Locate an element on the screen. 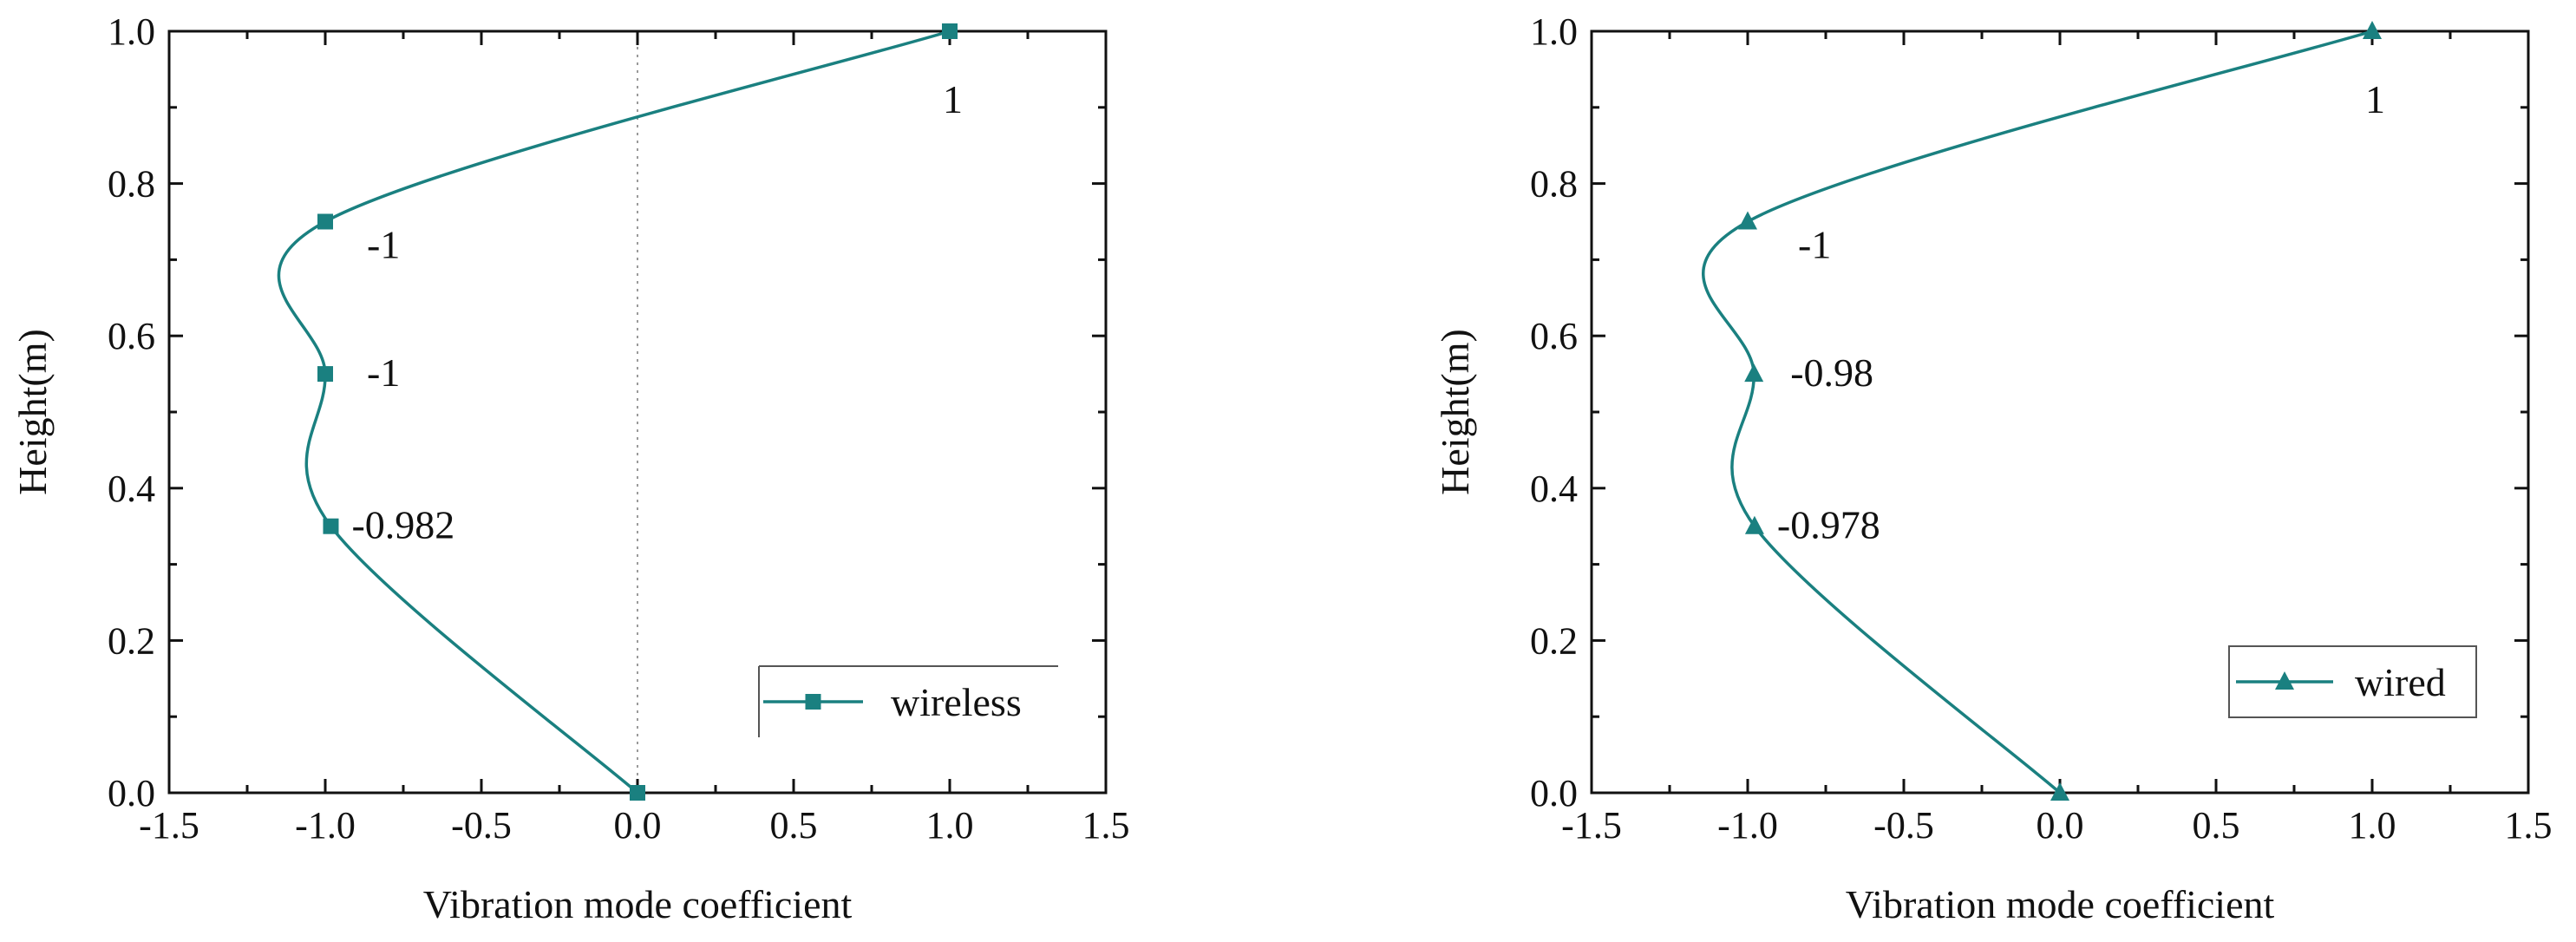 This screenshot has width=2576, height=942. legend: wired is located at coordinates (2352, 681).